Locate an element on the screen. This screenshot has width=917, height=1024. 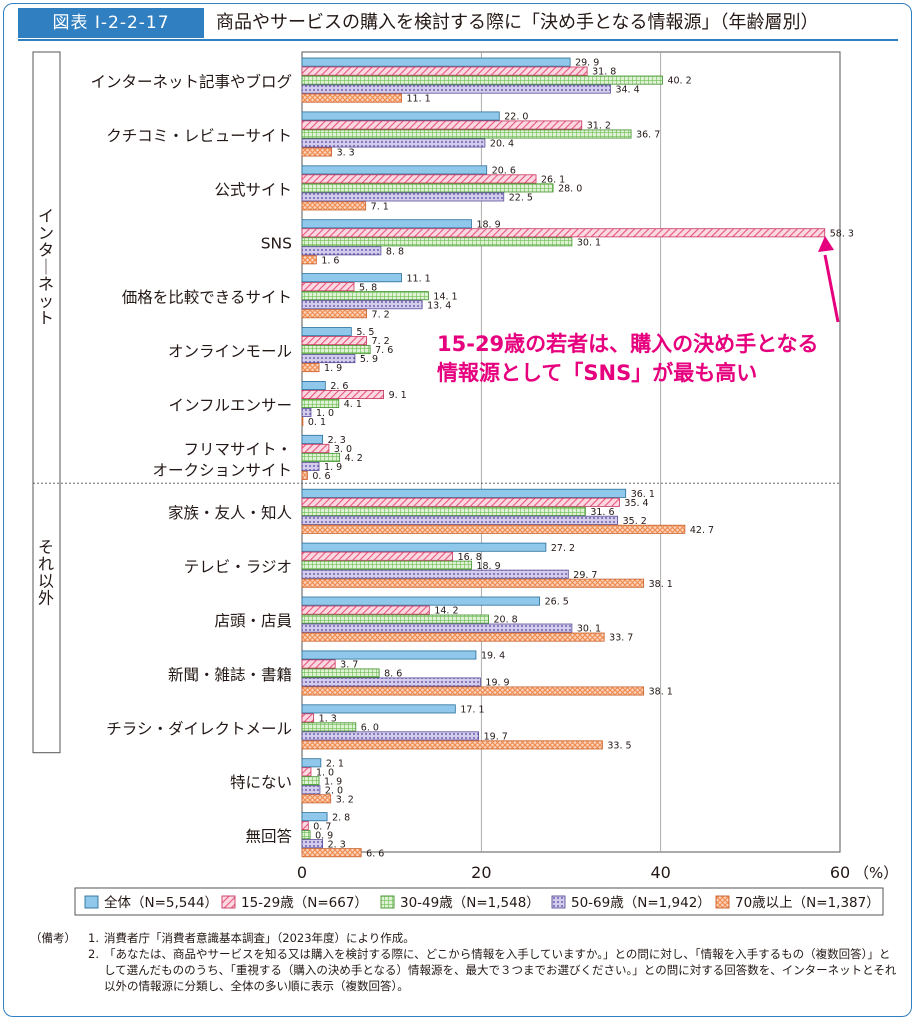
value-label: 2. 3 is located at coordinates (337, 844).